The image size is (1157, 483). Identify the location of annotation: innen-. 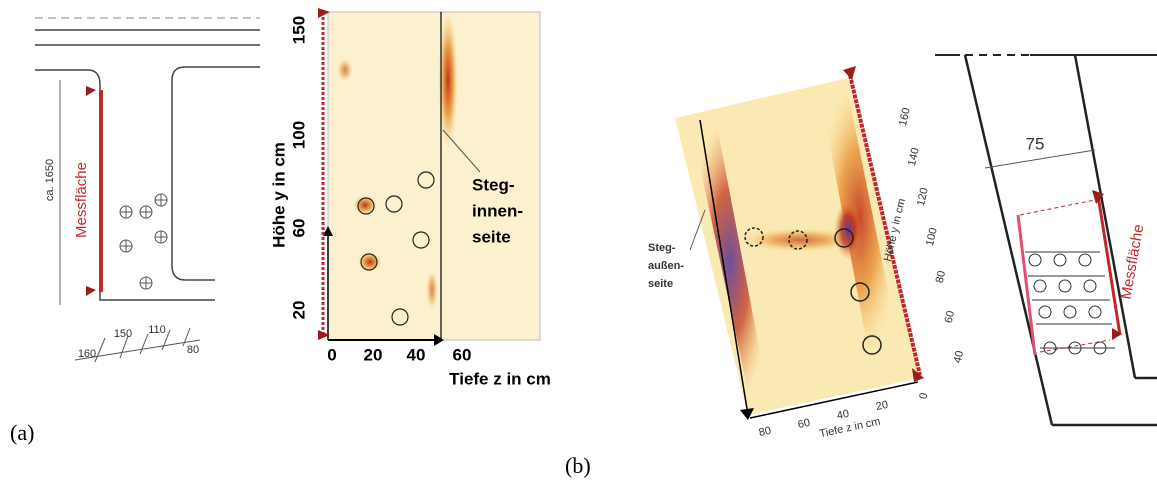
(497, 210).